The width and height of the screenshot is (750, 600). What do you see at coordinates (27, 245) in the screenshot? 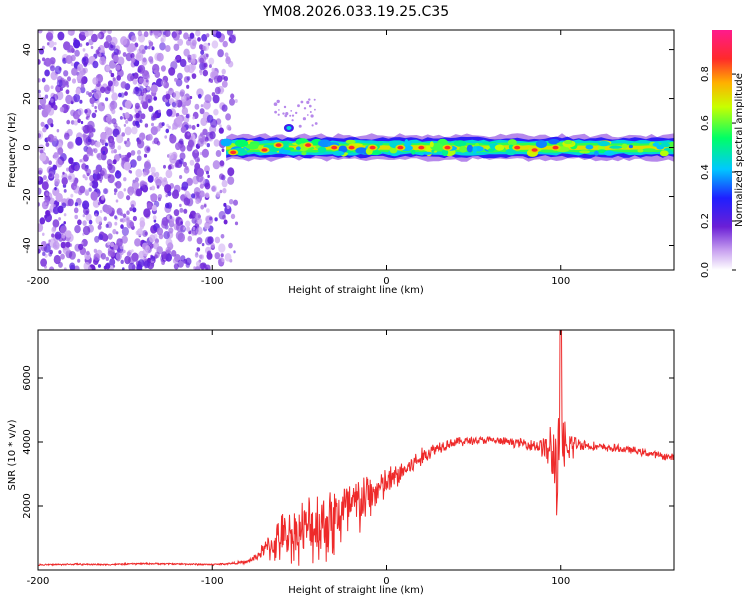
I see `y-tick-label: -40` at bounding box center [27, 245].